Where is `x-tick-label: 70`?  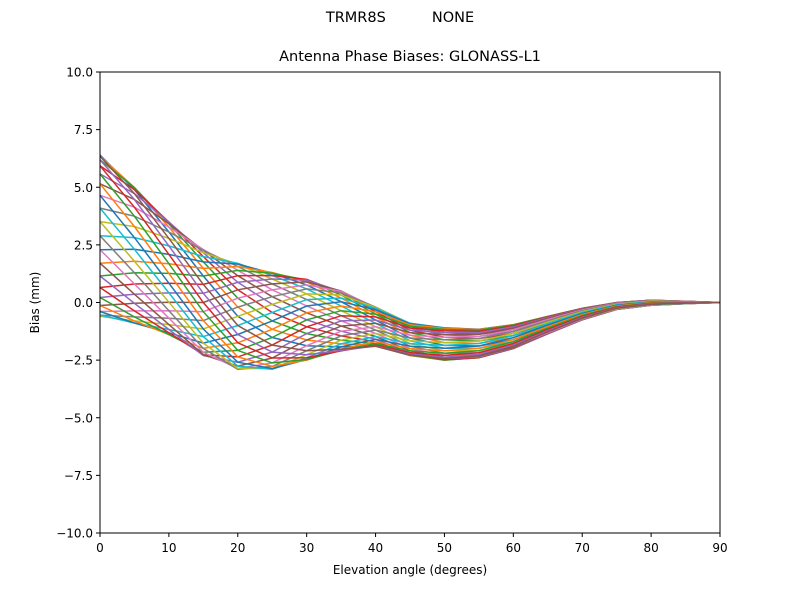
x-tick-label: 70 is located at coordinates (582, 548).